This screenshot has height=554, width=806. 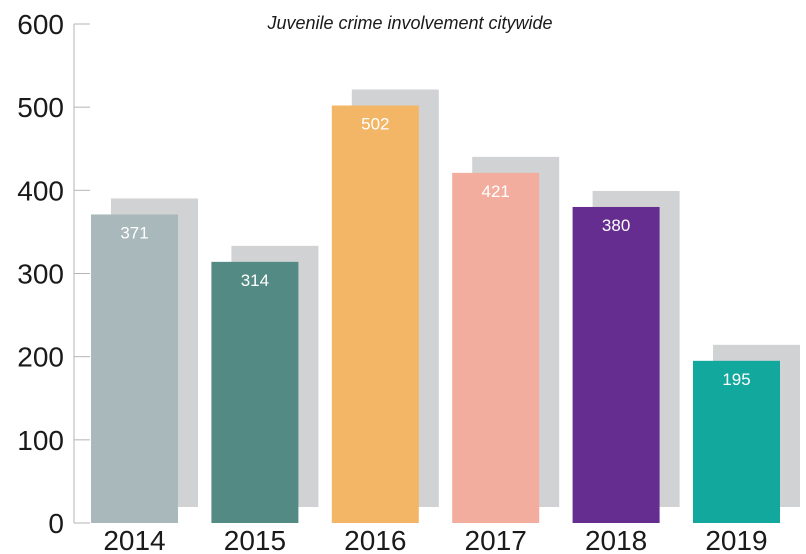 What do you see at coordinates (40, 357) in the screenshot?
I see `y-tick-label: 200` at bounding box center [40, 357].